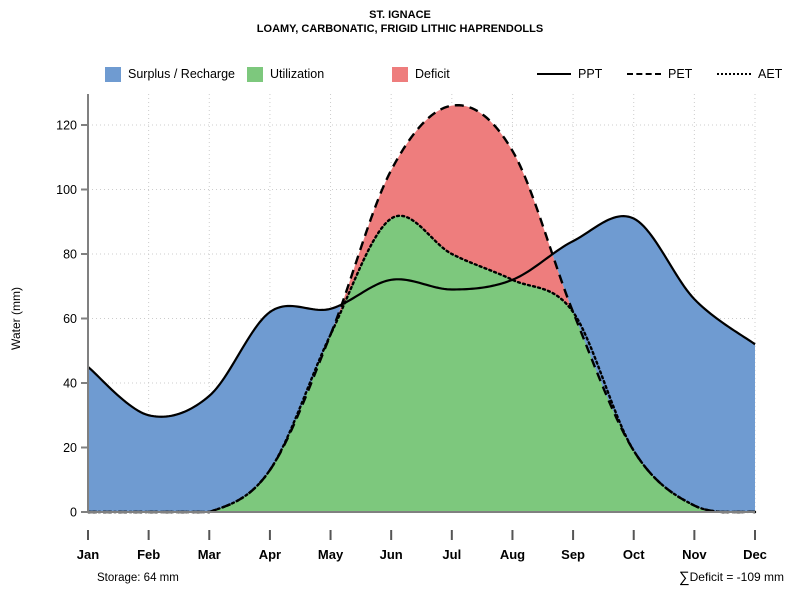 The image size is (800, 600). What do you see at coordinates (331, 554) in the screenshot?
I see `x-tick-label: May` at bounding box center [331, 554].